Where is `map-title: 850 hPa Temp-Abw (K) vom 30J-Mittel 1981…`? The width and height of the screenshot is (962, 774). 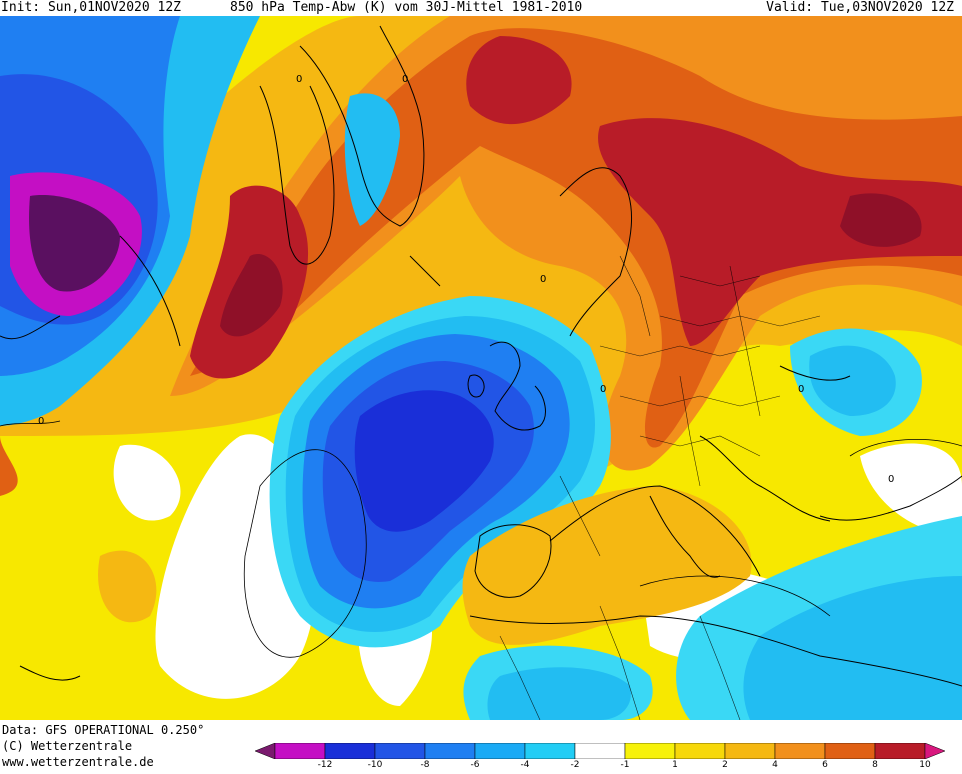
map-title: 850 hPa Temp-Abw (K) vom 30J-Mittel 1981… is located at coordinates (406, 7).